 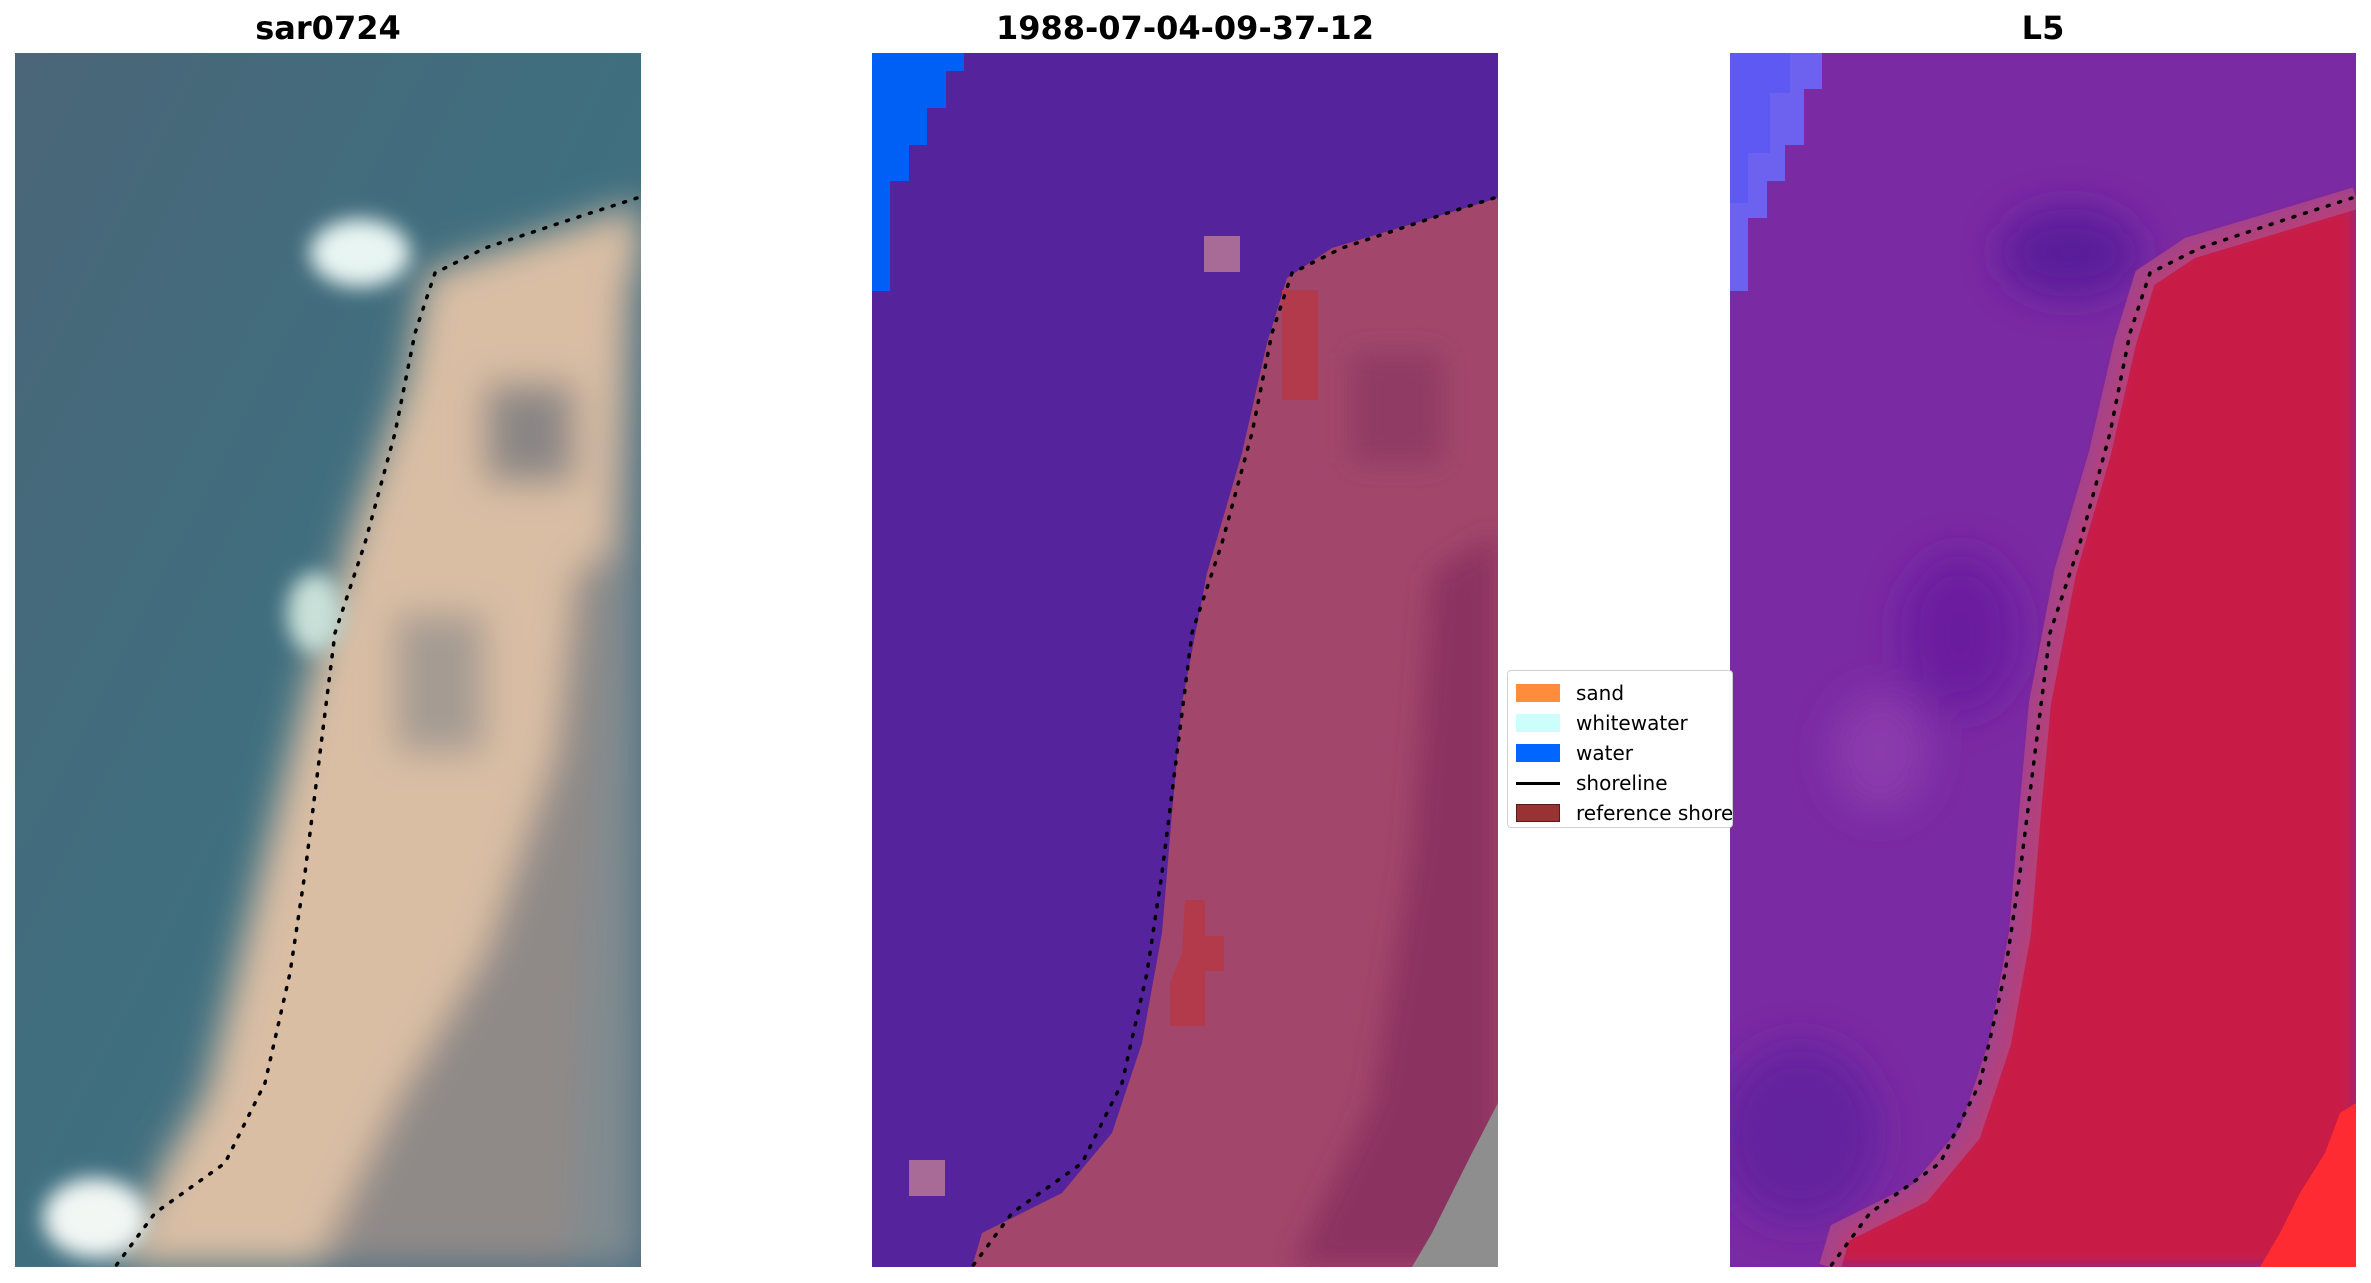 What do you see at coordinates (1600, 693) in the screenshot?
I see `legend-label: sand` at bounding box center [1600, 693].